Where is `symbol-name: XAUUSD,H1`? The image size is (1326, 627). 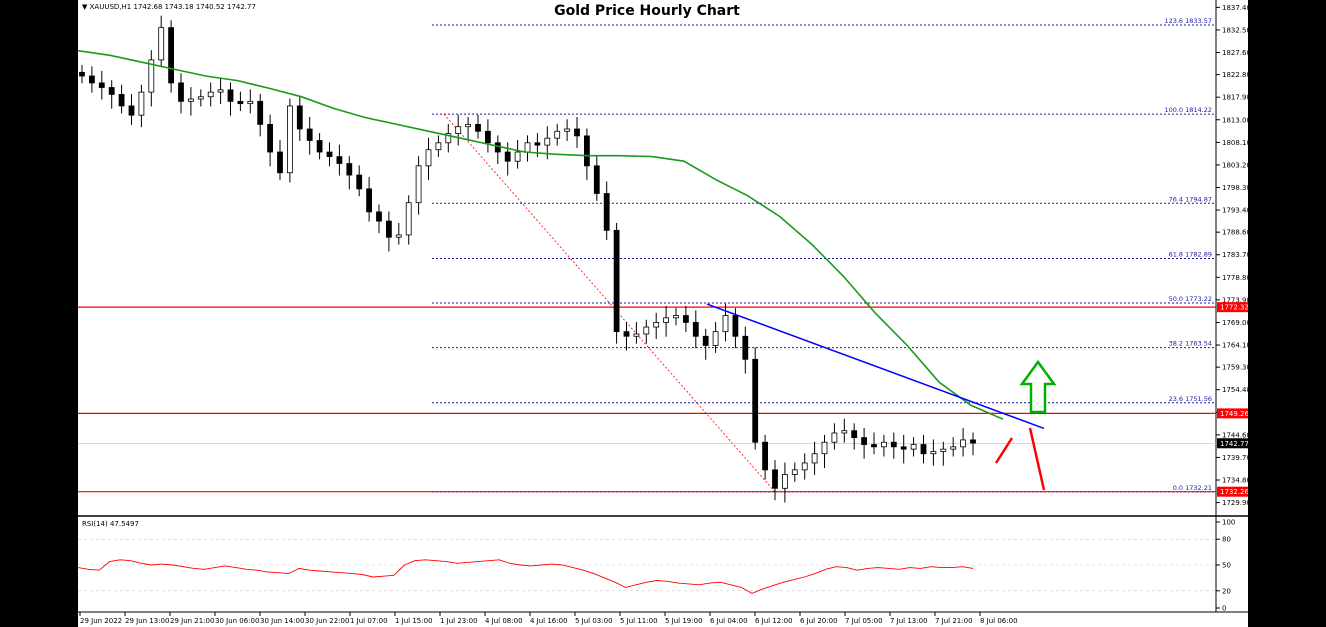 symbol-name: XAUUSD,H1 is located at coordinates (110, 7).